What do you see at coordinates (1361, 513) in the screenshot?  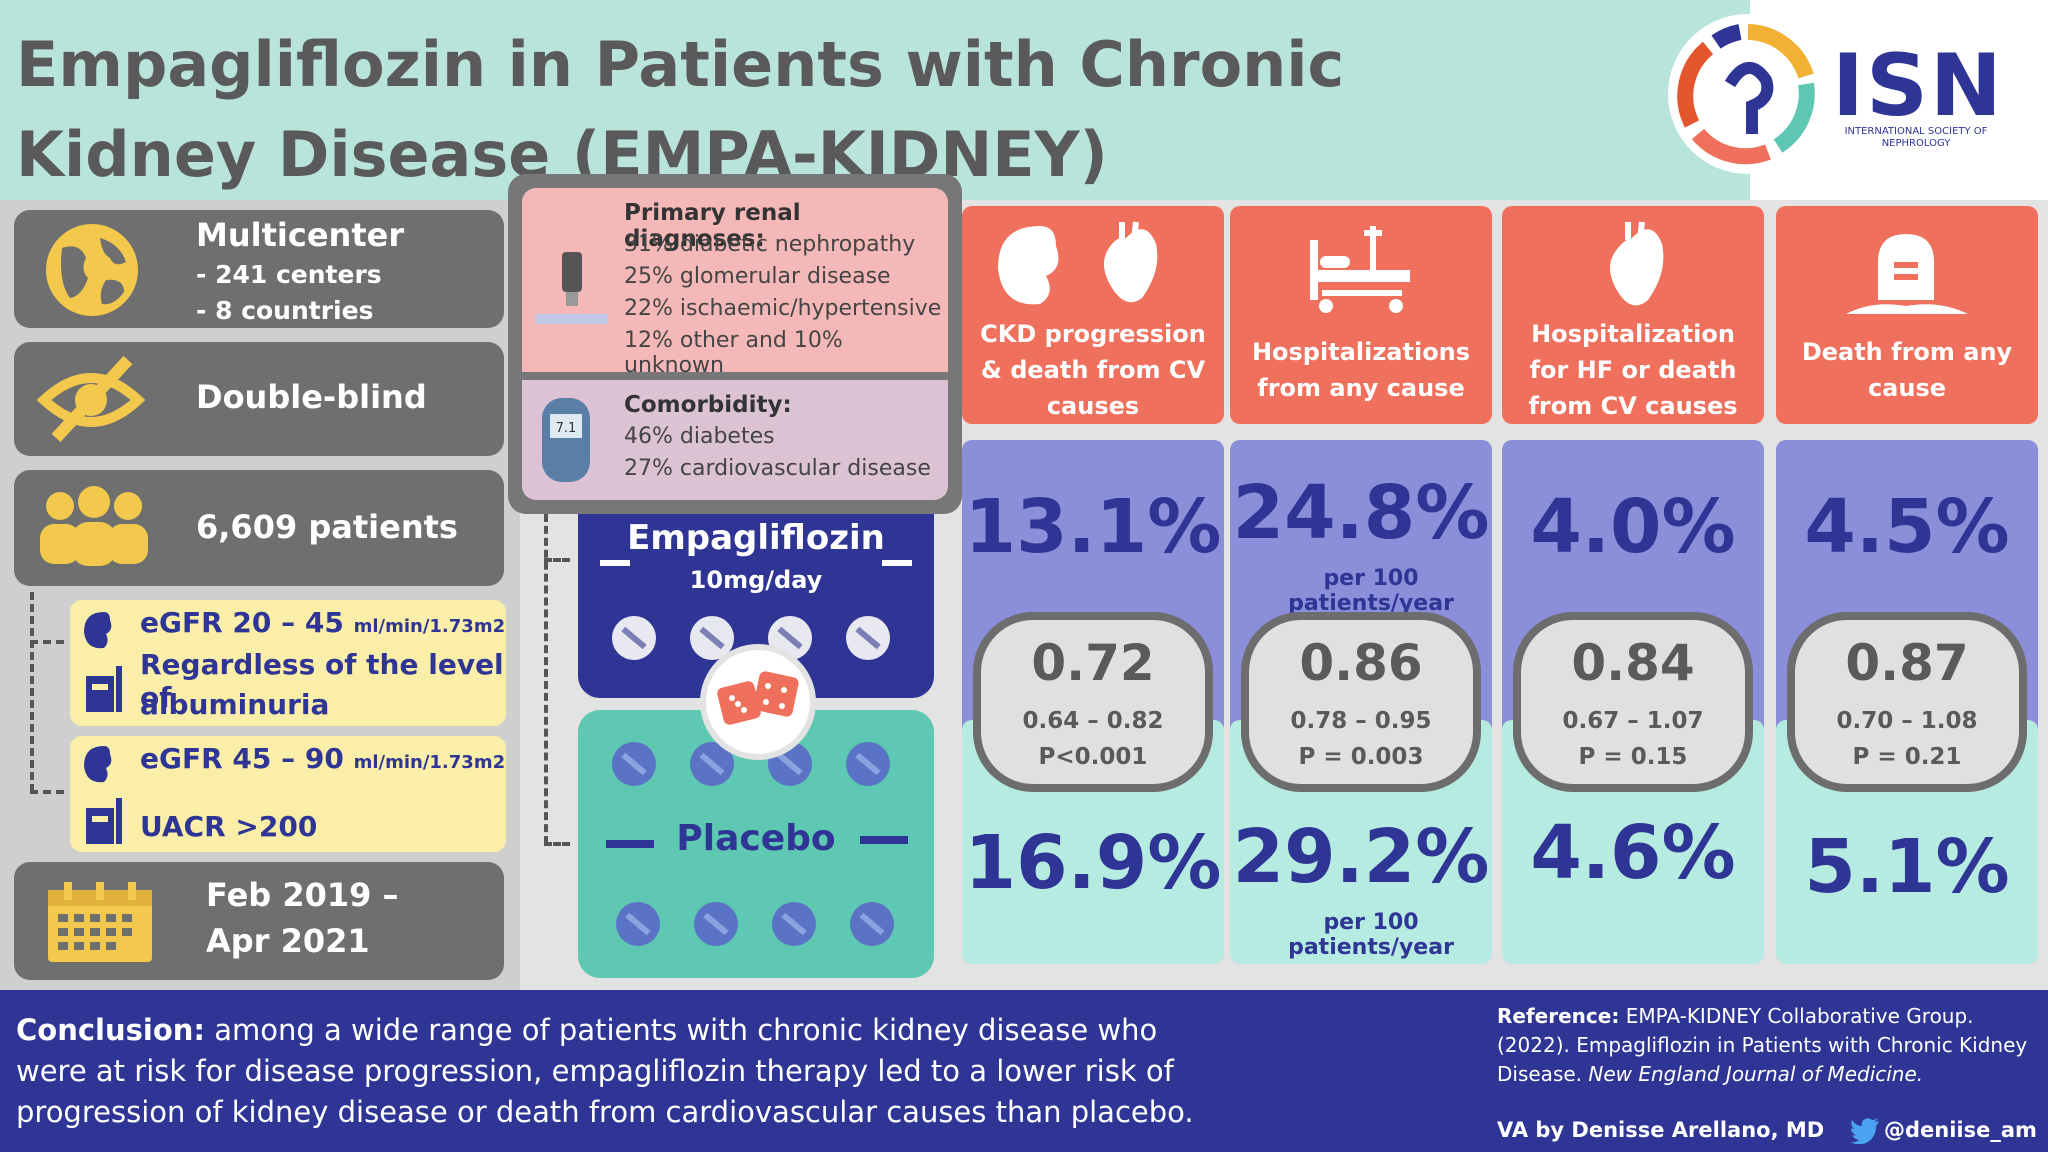 I see `empa-event-rate: 24.8%` at bounding box center [1361, 513].